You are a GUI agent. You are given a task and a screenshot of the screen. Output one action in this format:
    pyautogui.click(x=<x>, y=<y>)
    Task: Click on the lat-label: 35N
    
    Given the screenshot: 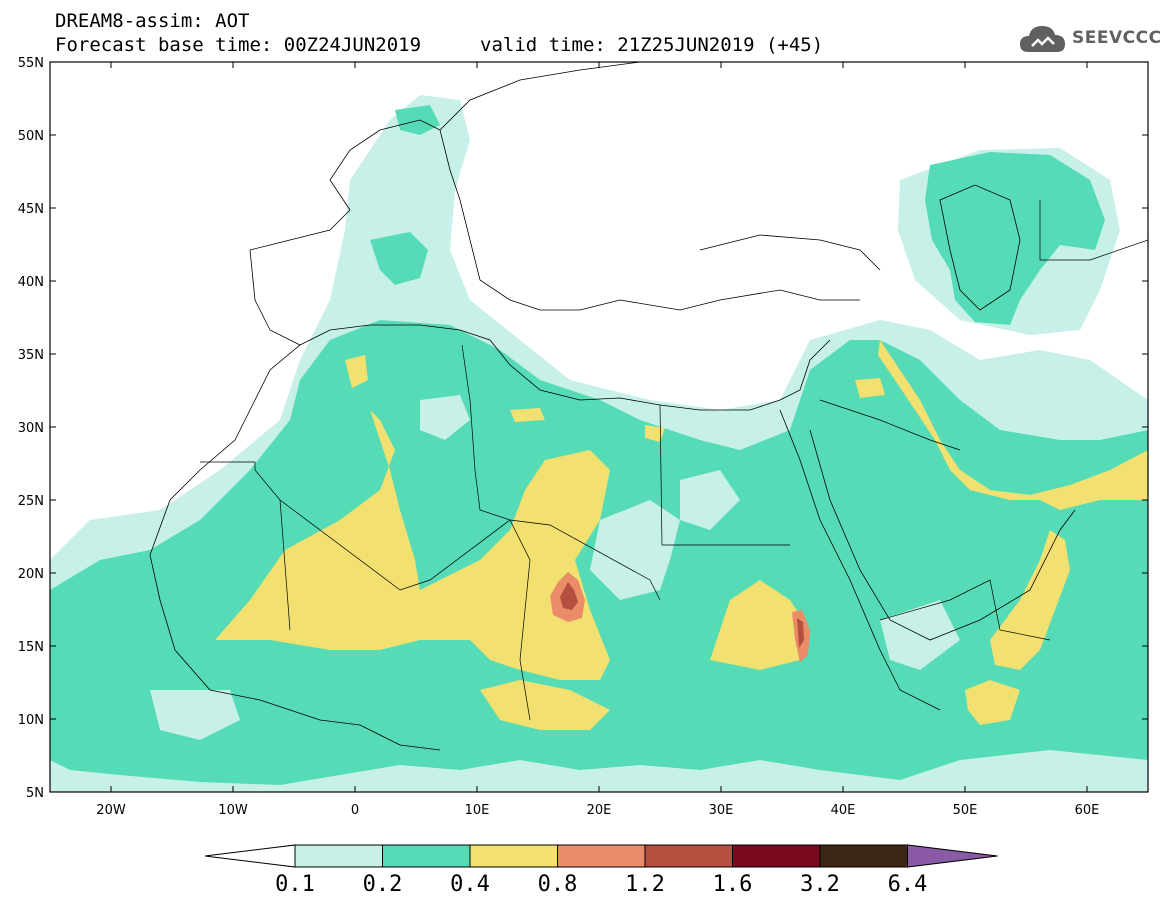 What is the action you would take?
    pyautogui.click(x=31, y=355)
    